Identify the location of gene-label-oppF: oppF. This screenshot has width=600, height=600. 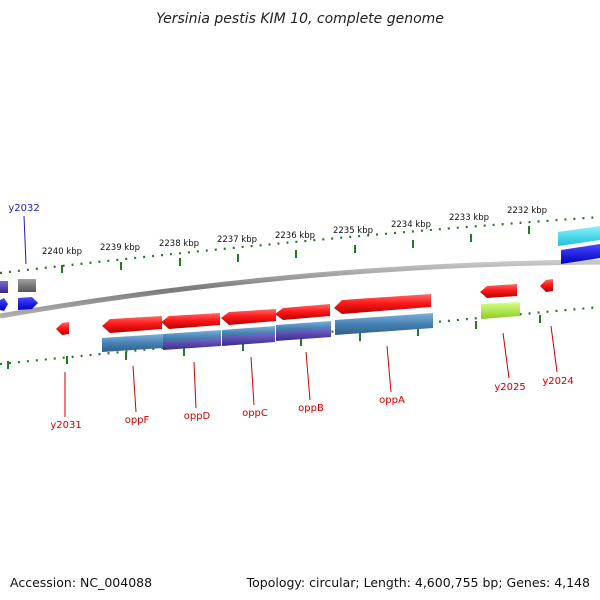
(137, 420).